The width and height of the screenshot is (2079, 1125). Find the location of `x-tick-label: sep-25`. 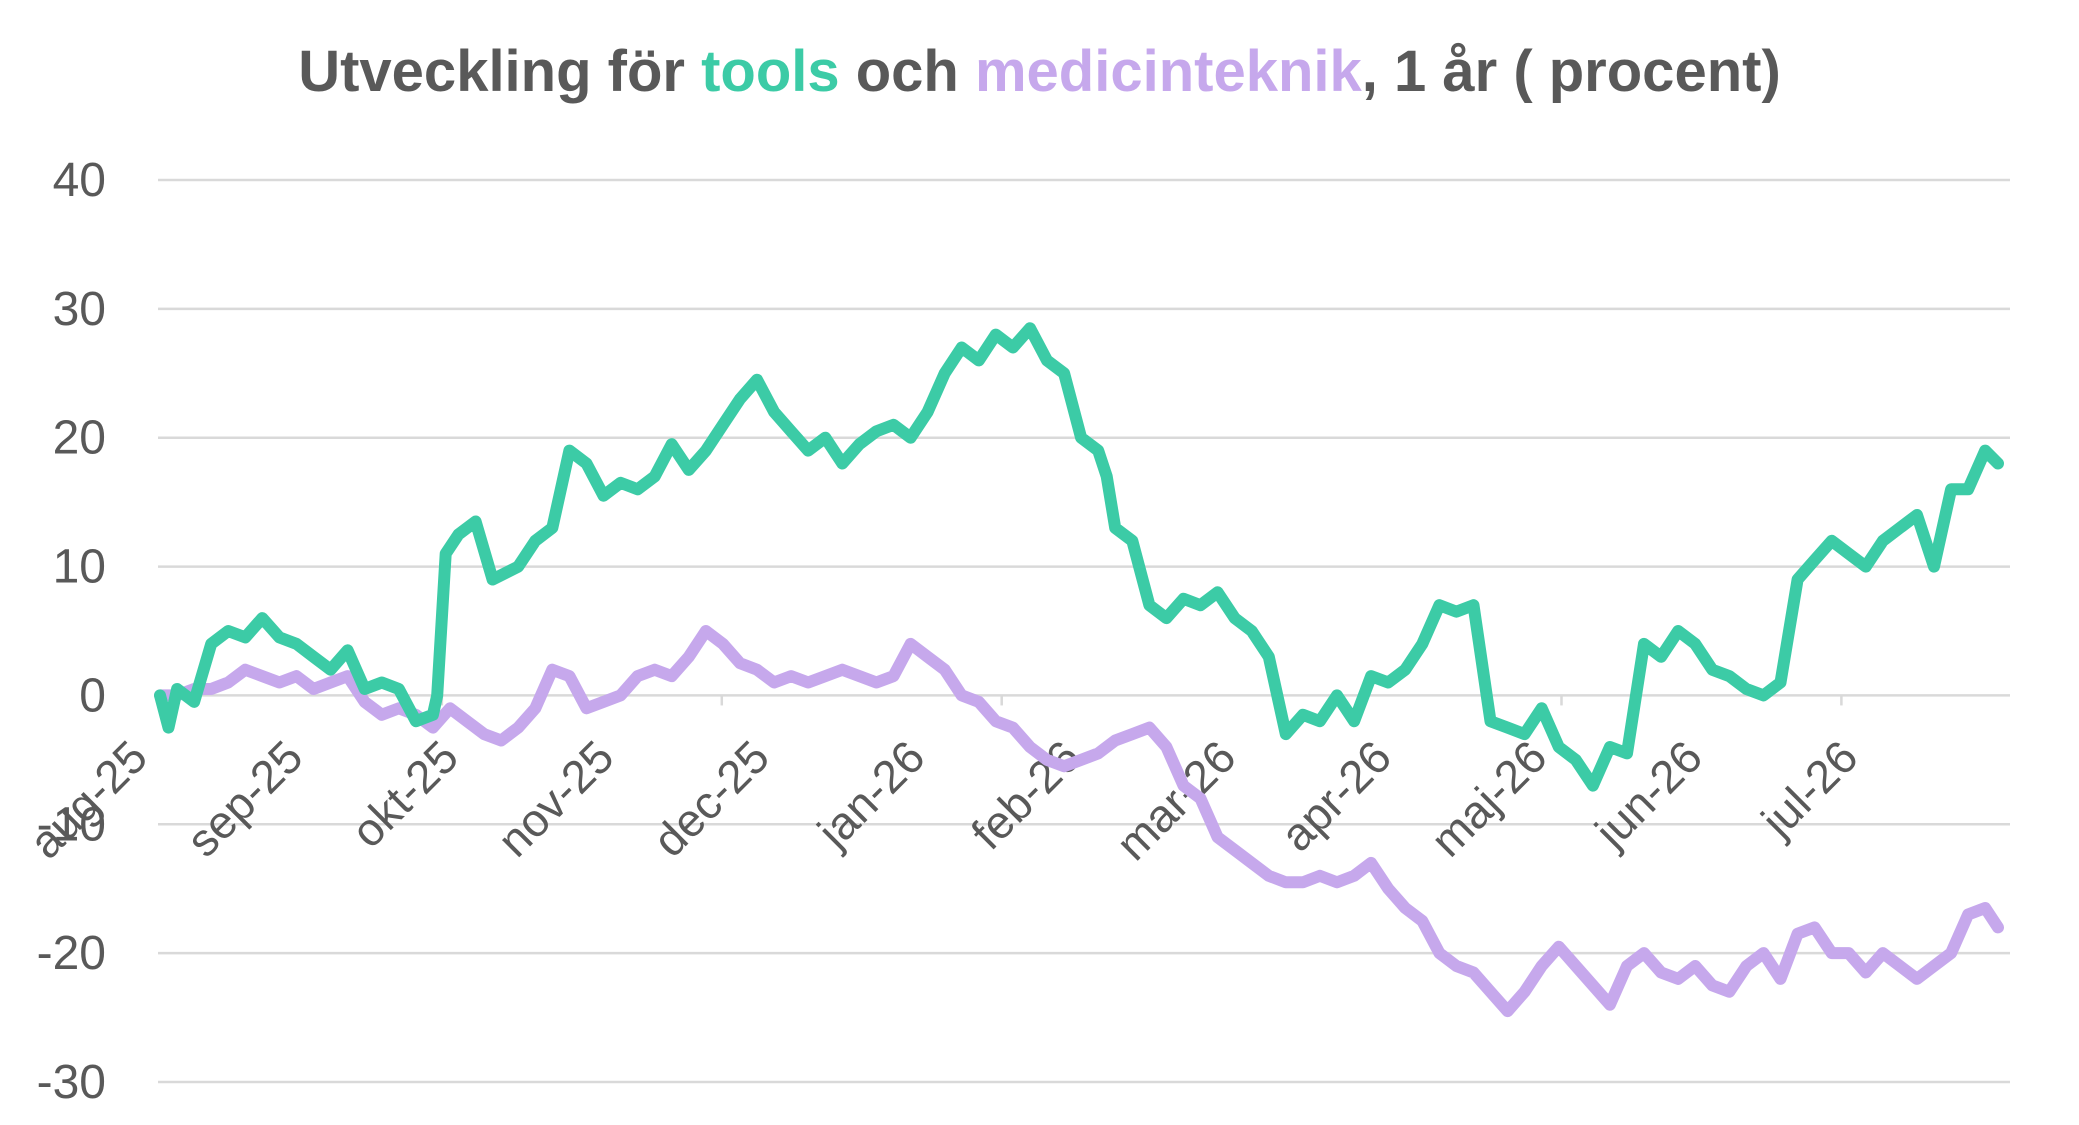

x-tick-label: sep-25 is located at coordinates (244, 798).